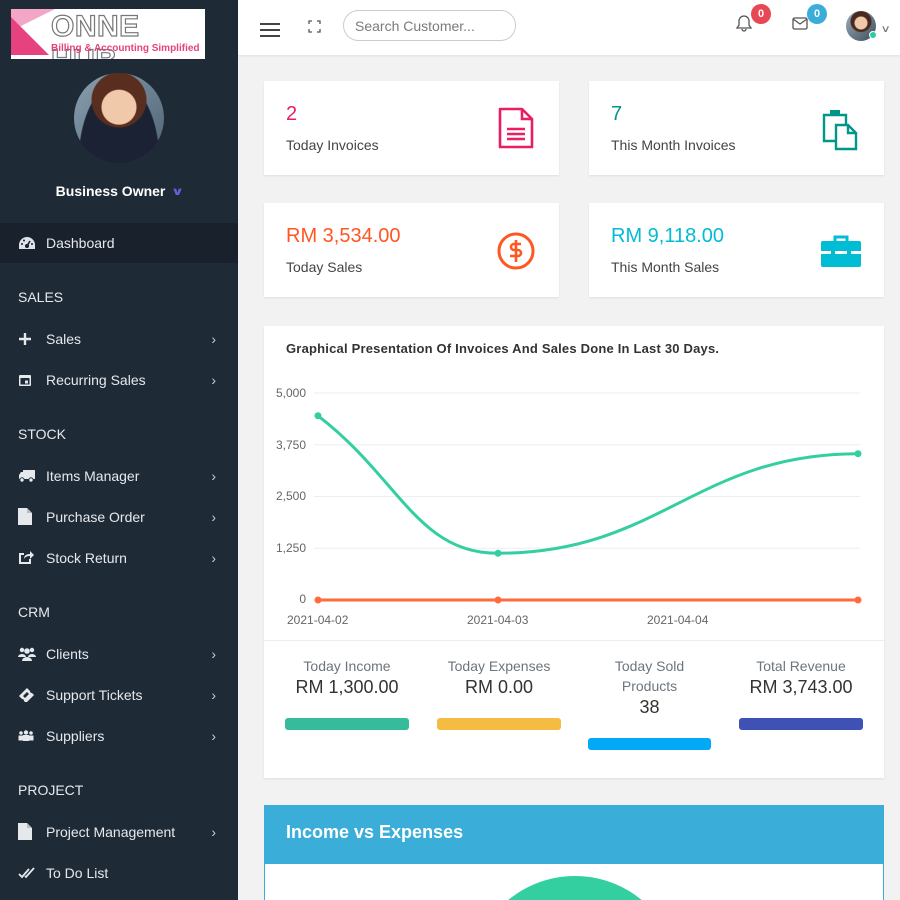  I want to click on user-role-dropdown: Business Owner ∨, so click(120, 191).